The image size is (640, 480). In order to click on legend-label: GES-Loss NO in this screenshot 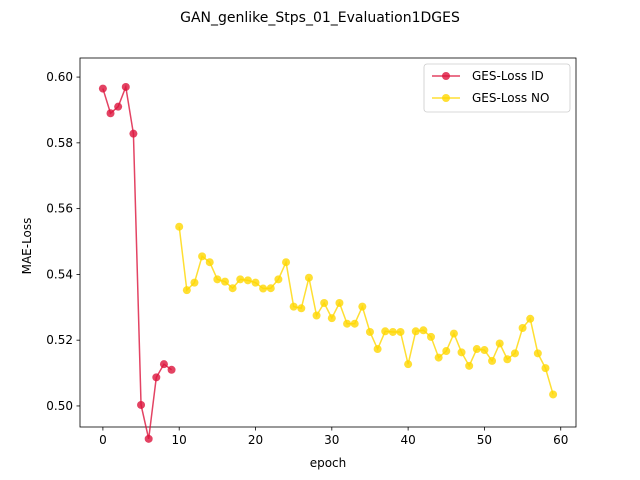, I will do `click(510, 98)`.